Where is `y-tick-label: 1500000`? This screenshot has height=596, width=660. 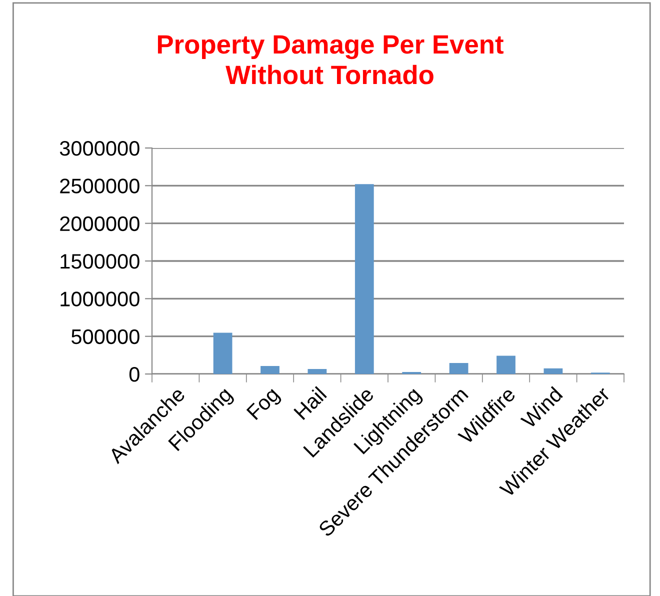
y-tick-label: 1500000 is located at coordinates (100, 261).